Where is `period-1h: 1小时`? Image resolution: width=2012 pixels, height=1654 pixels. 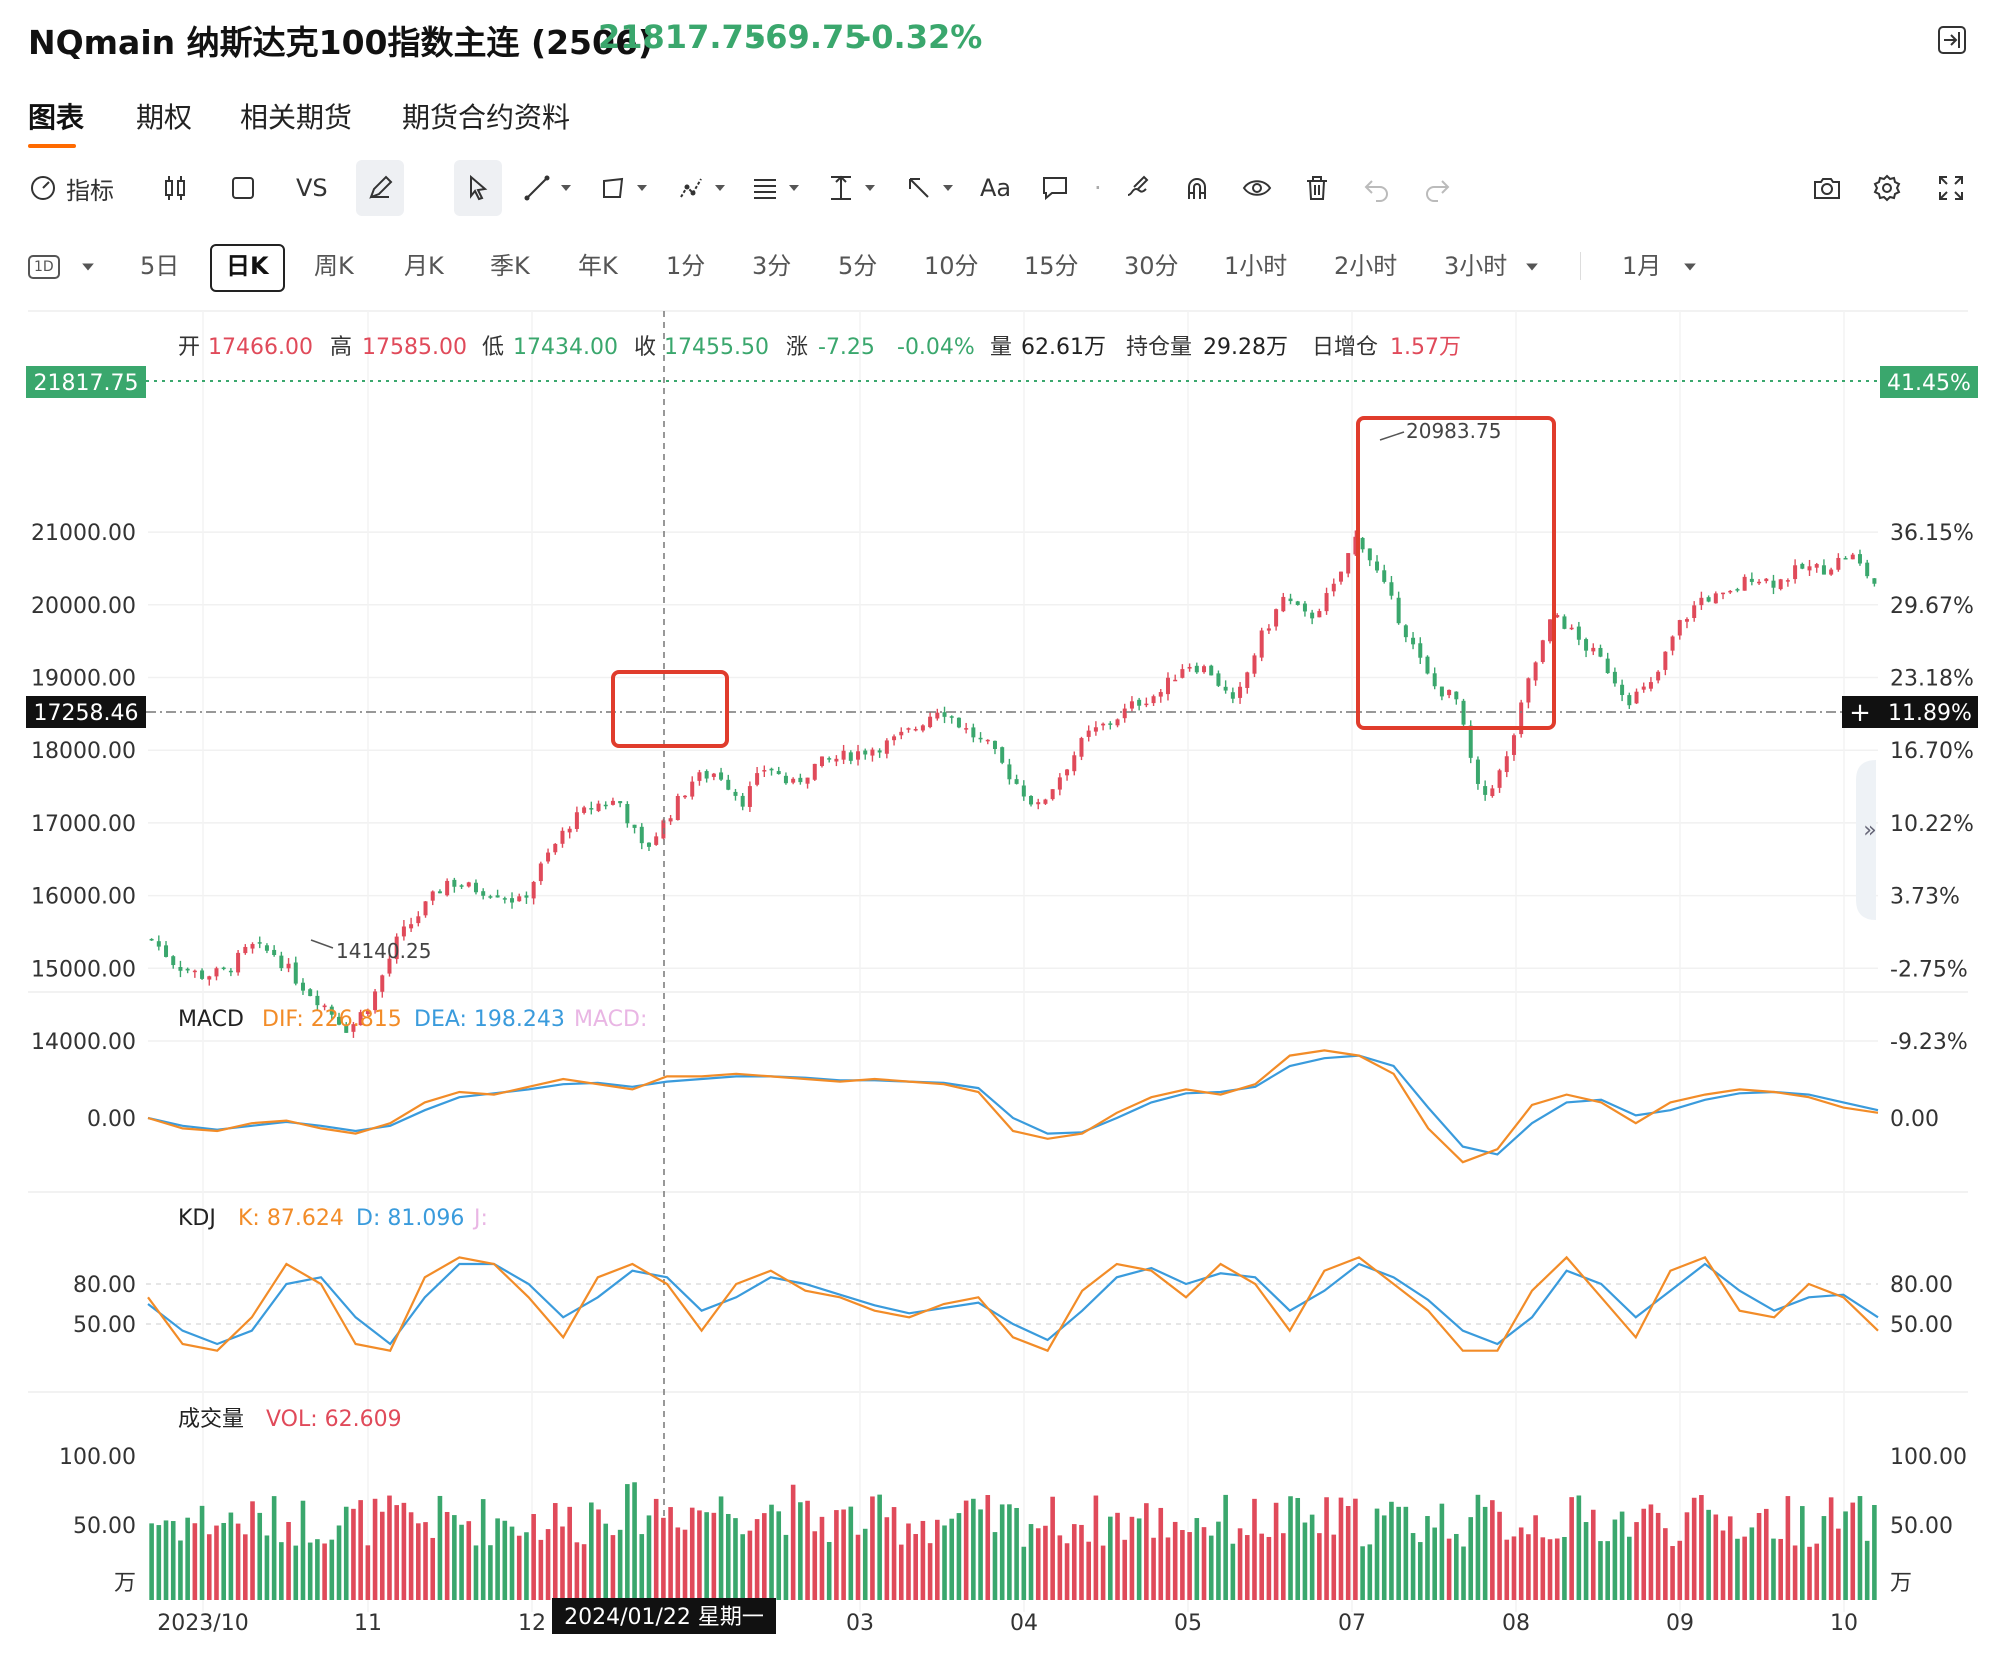 period-1h: 1小时 is located at coordinates (1256, 266).